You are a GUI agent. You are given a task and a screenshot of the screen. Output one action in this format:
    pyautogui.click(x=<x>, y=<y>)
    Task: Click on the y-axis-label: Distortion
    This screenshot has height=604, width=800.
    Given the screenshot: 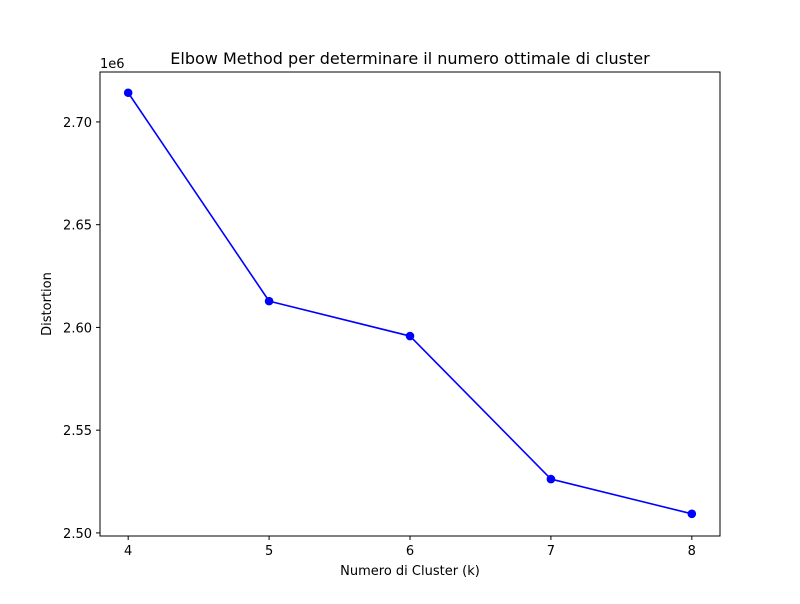 What is the action you would take?
    pyautogui.click(x=47, y=304)
    